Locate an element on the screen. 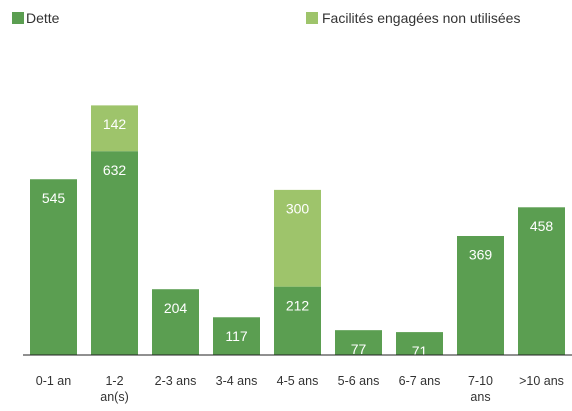  x-tick-label: 1-2 an(s) is located at coordinates (114, 389).